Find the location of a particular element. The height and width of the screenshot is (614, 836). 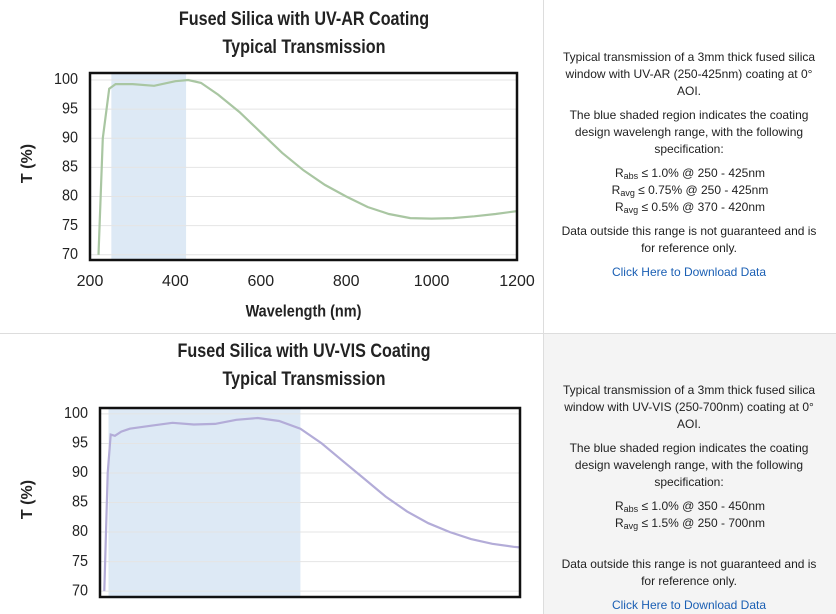

divider is located at coordinates (271, 333).